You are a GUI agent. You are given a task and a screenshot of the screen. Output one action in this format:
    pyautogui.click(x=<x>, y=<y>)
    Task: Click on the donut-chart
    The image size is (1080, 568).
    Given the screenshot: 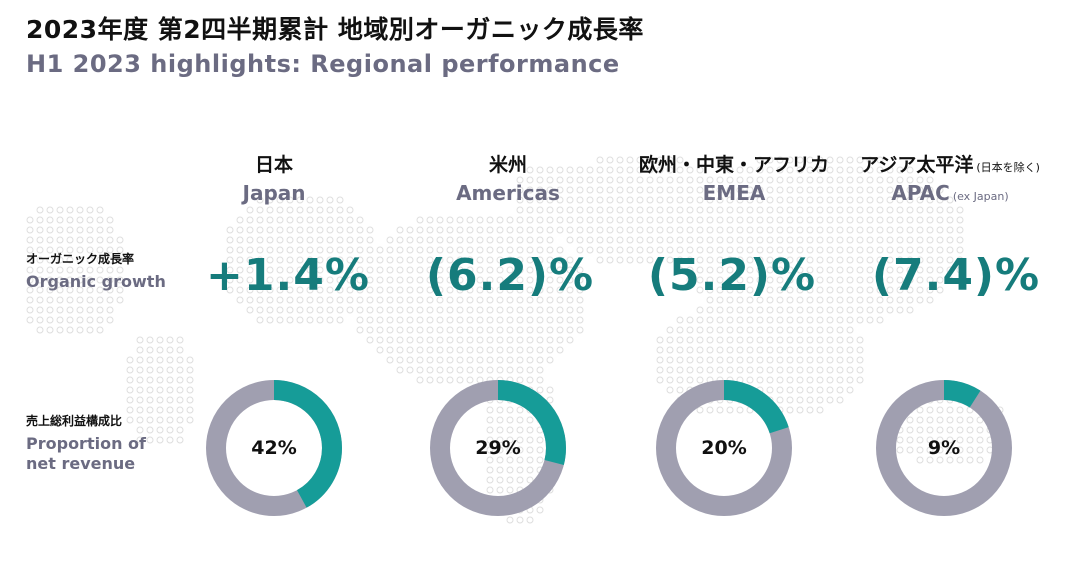 What is the action you would take?
    pyautogui.click(x=274, y=448)
    